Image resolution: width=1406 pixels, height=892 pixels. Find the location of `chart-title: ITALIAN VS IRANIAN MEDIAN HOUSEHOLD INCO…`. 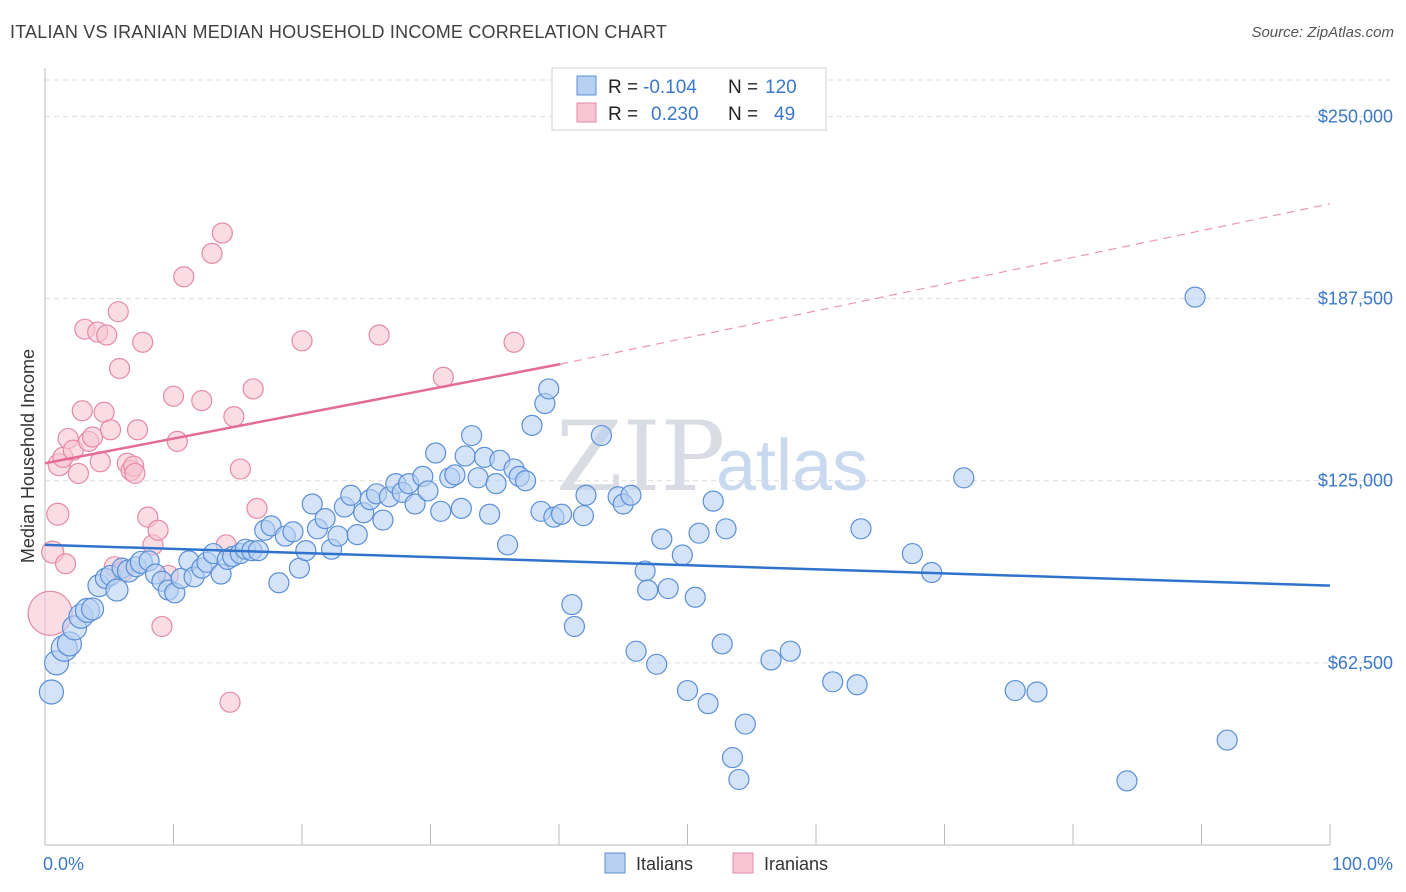

chart-title: ITALIAN VS IRANIAN MEDIAN HOUSEHOLD INCO… is located at coordinates (339, 32).